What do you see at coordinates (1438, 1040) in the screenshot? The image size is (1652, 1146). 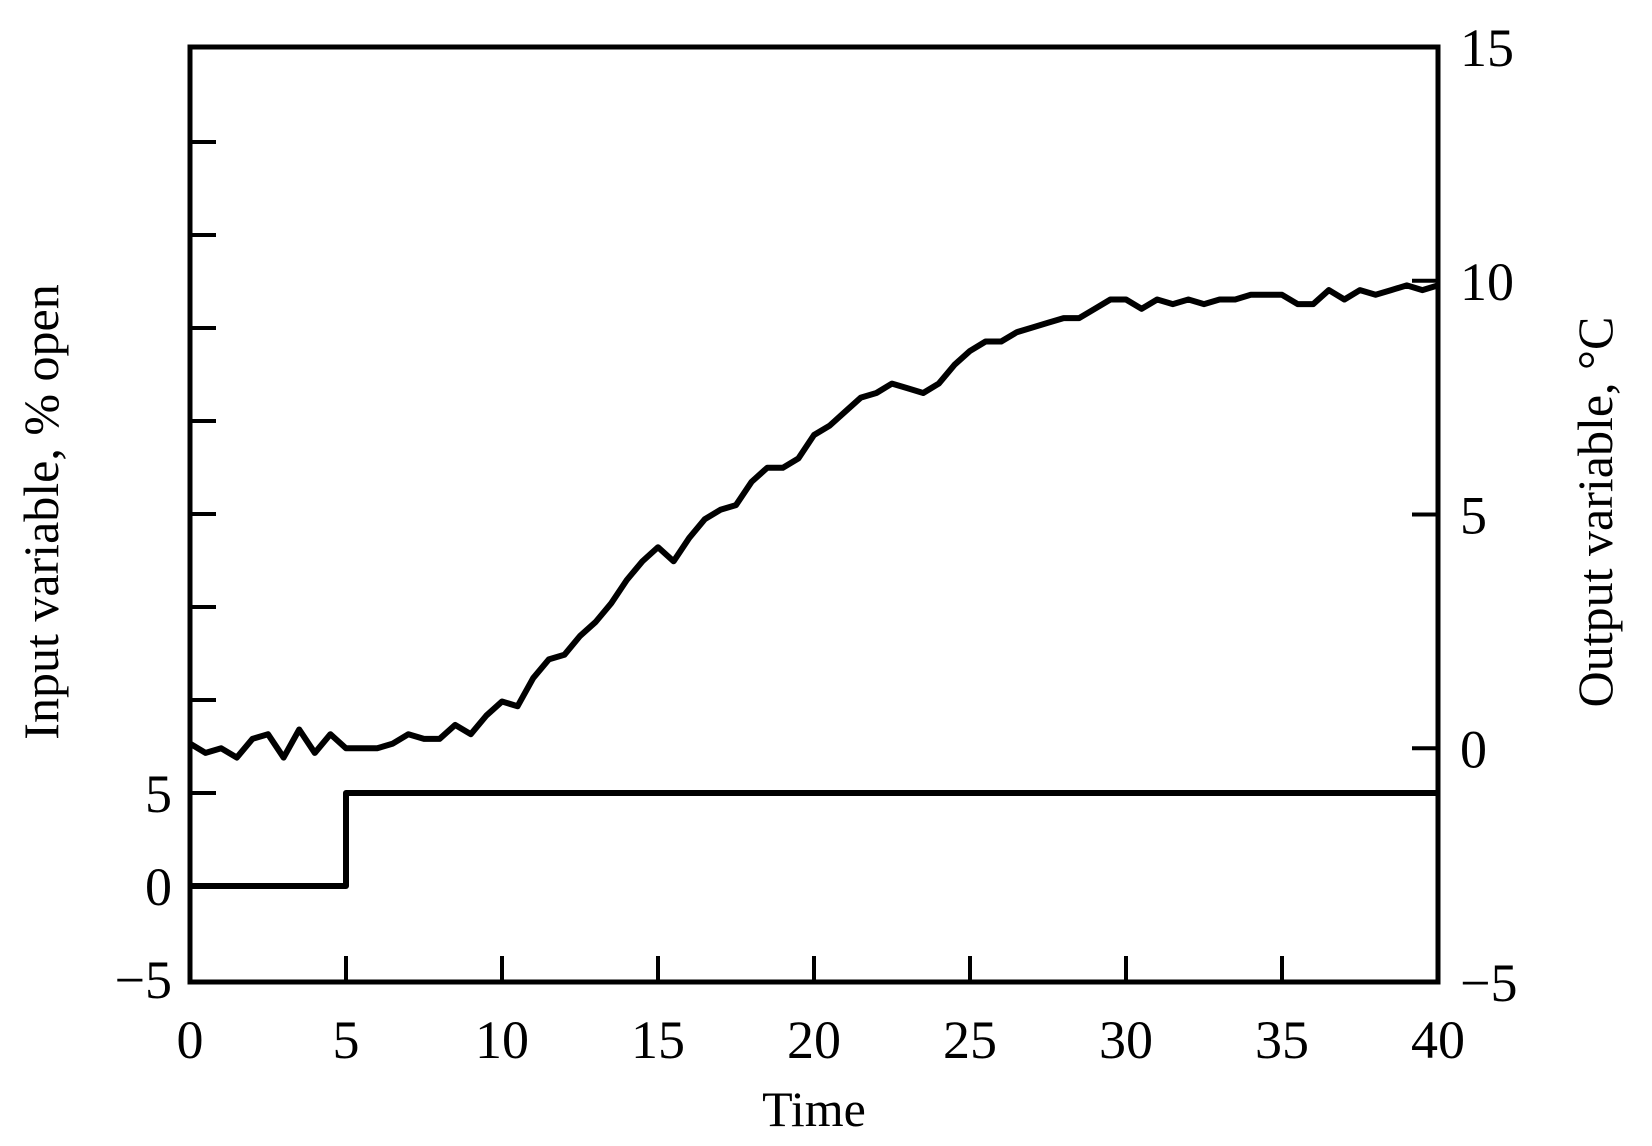 I see `x-tick-label: 40` at bounding box center [1438, 1040].